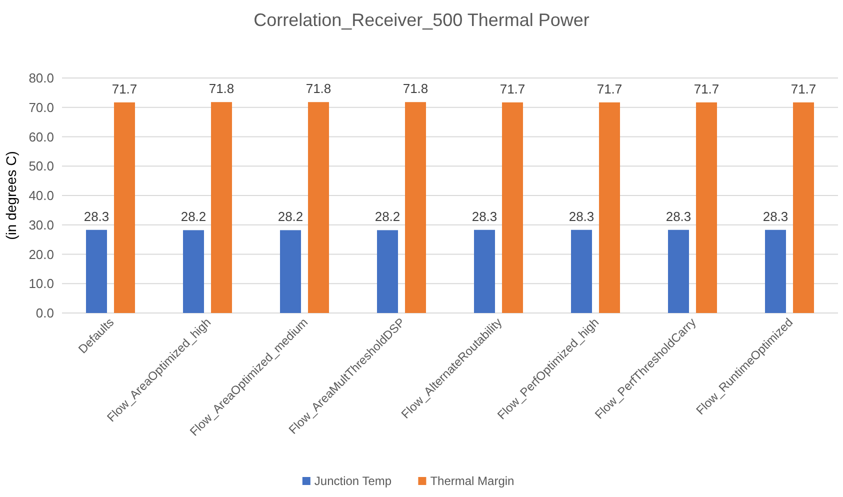 Image resolution: width=843 pixels, height=497 pixels. What do you see at coordinates (353, 481) in the screenshot?
I see `legend-label: Junction Temp` at bounding box center [353, 481].